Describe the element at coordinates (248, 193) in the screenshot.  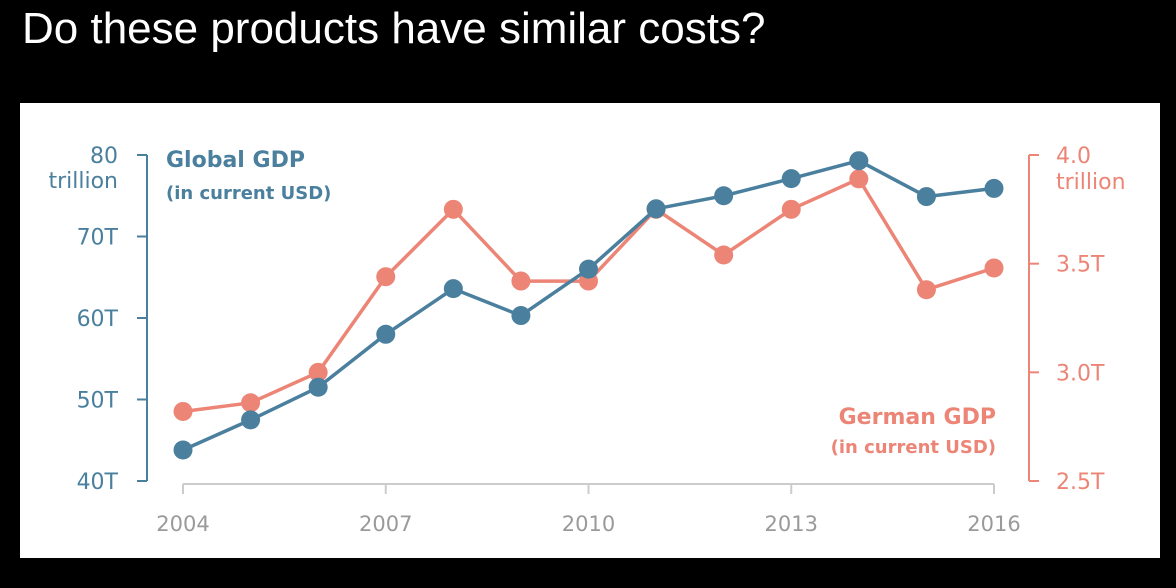
I see `global-gdp-legend-subtitle: (in current USD)` at that location.